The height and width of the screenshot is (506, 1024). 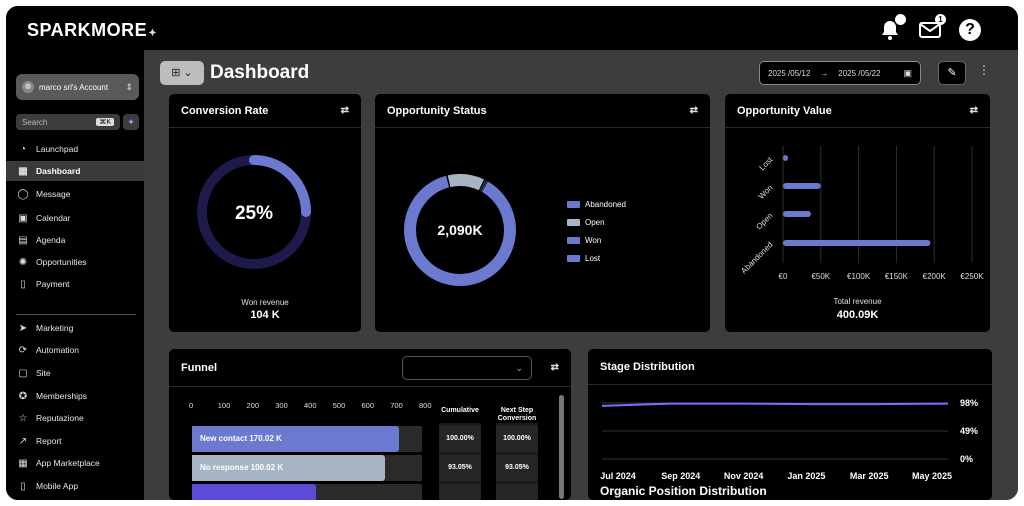 What do you see at coordinates (60, 418) in the screenshot?
I see `sidebar-item-label: Reputazione` at bounding box center [60, 418].